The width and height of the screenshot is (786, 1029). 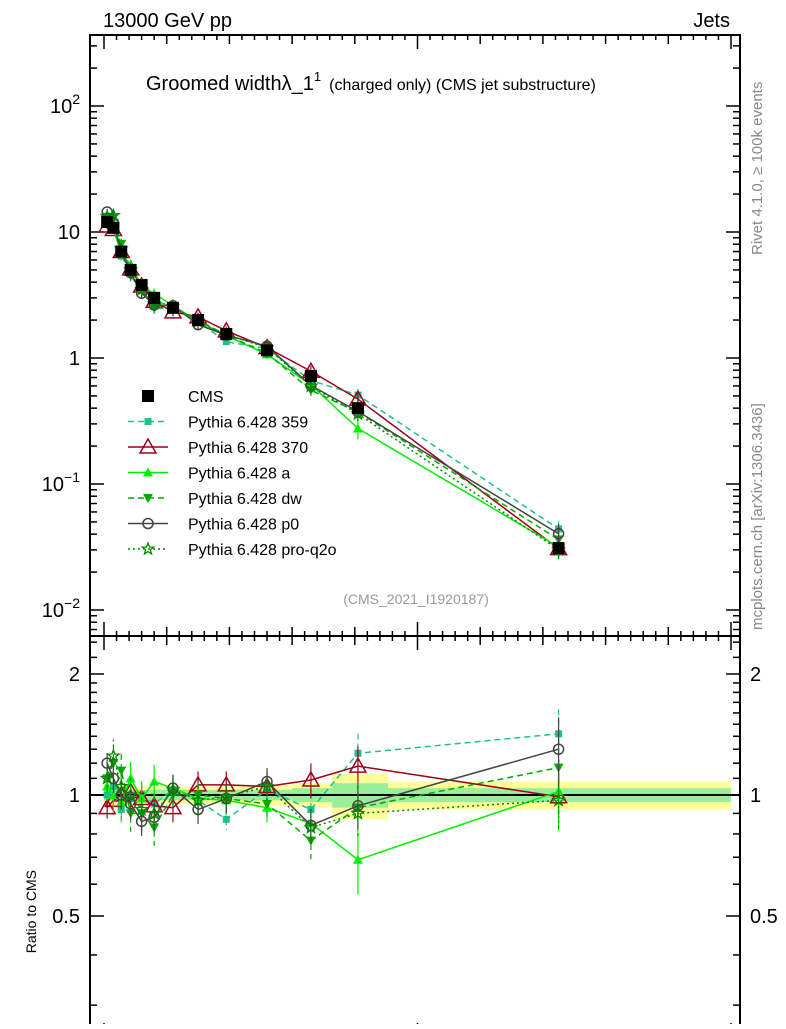 I want to click on legend-item: Pythia 6.428 a, so click(x=209, y=474).